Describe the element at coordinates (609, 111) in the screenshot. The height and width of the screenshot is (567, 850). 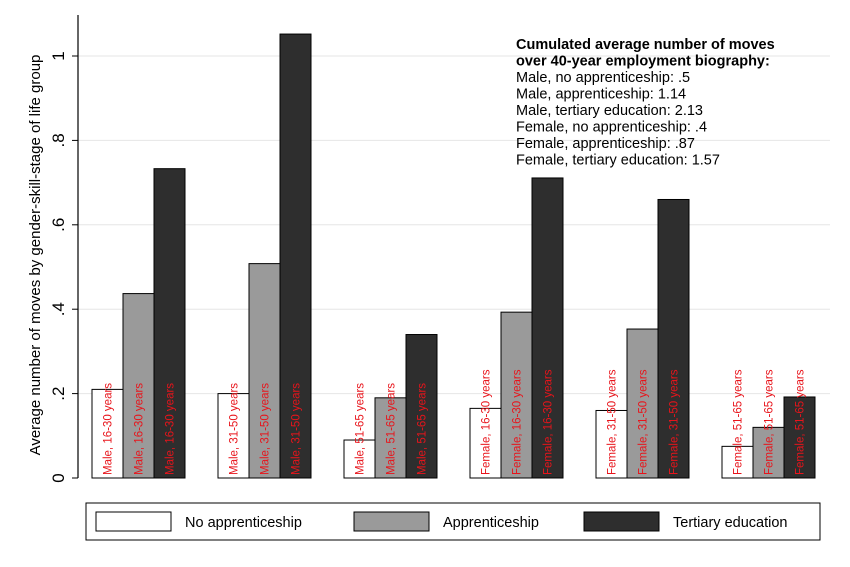
I see `annotation-line: Male, tertiary education: 2.13` at that location.